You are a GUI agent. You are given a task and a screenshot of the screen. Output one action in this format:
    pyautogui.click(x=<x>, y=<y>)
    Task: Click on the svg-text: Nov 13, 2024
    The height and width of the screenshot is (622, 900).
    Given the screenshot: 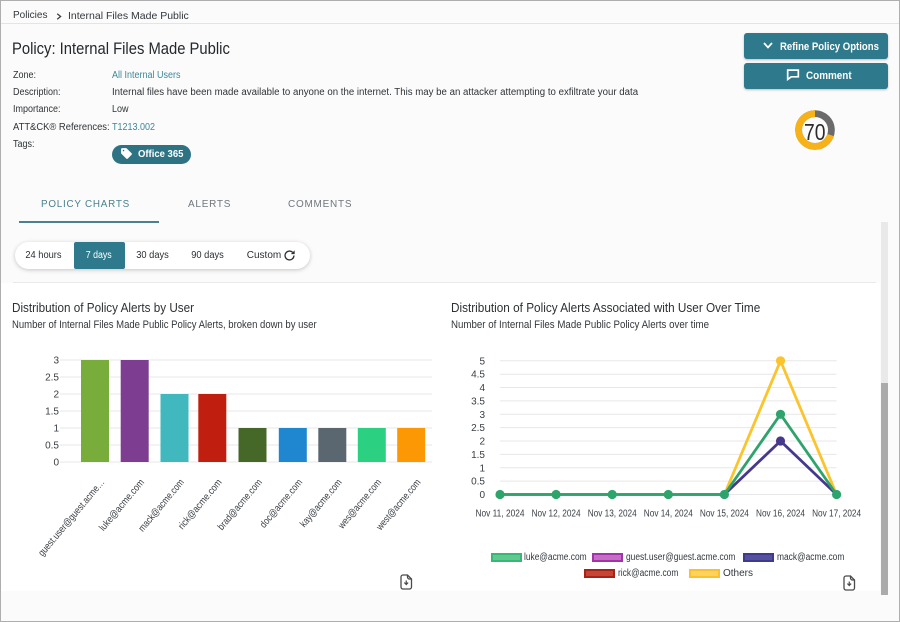 What is the action you would take?
    pyautogui.click(x=612, y=514)
    